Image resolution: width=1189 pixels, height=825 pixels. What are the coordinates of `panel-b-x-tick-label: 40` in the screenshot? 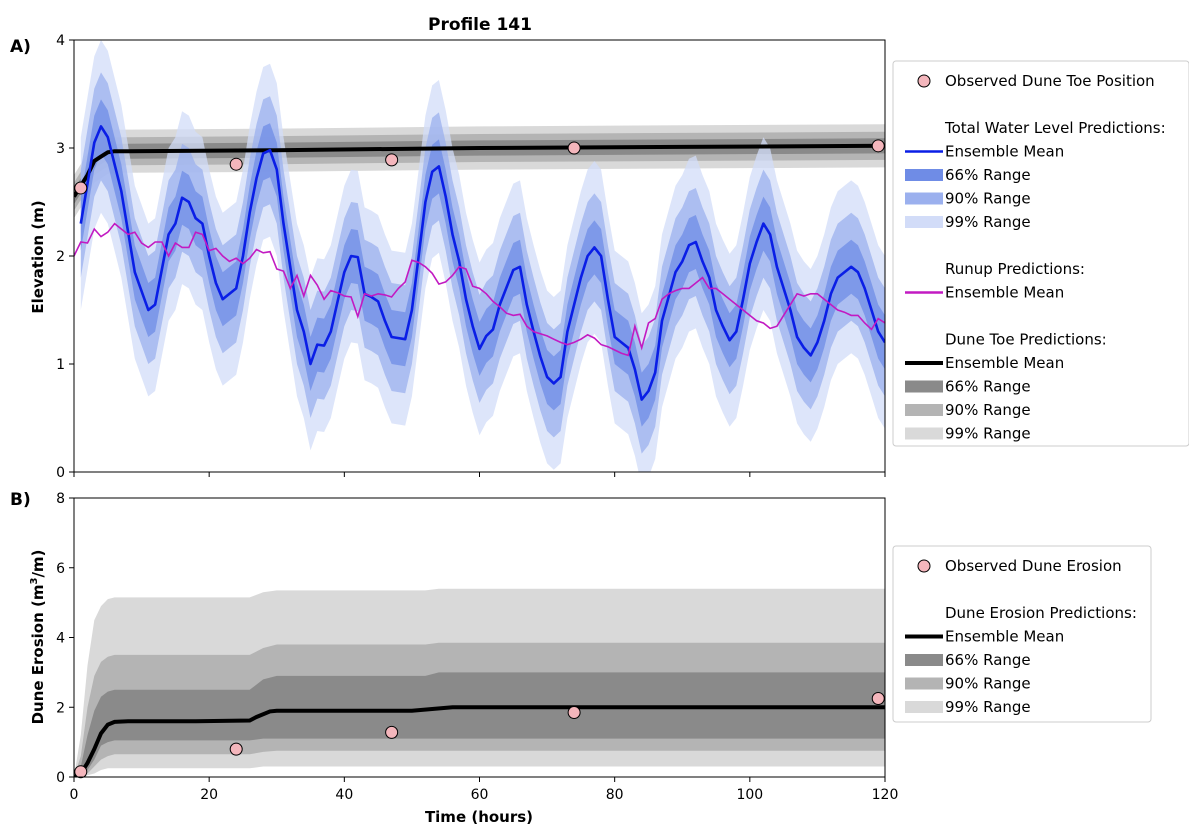 It's located at (344, 795).